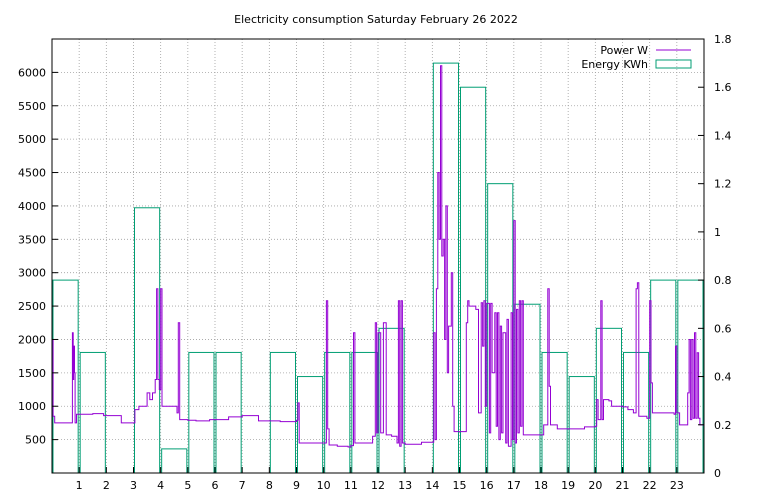 Image resolution: width=768 pixels, height=500 pixels. What do you see at coordinates (32, 206) in the screenshot?
I see `y-tick-label: 4000` at bounding box center [32, 206].